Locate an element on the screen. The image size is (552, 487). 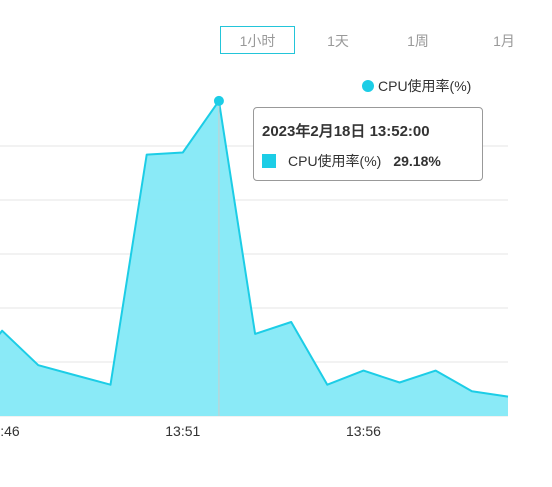
time-range-tabs: 1小时 1天 1周 1月 is located at coordinates (276, 41).